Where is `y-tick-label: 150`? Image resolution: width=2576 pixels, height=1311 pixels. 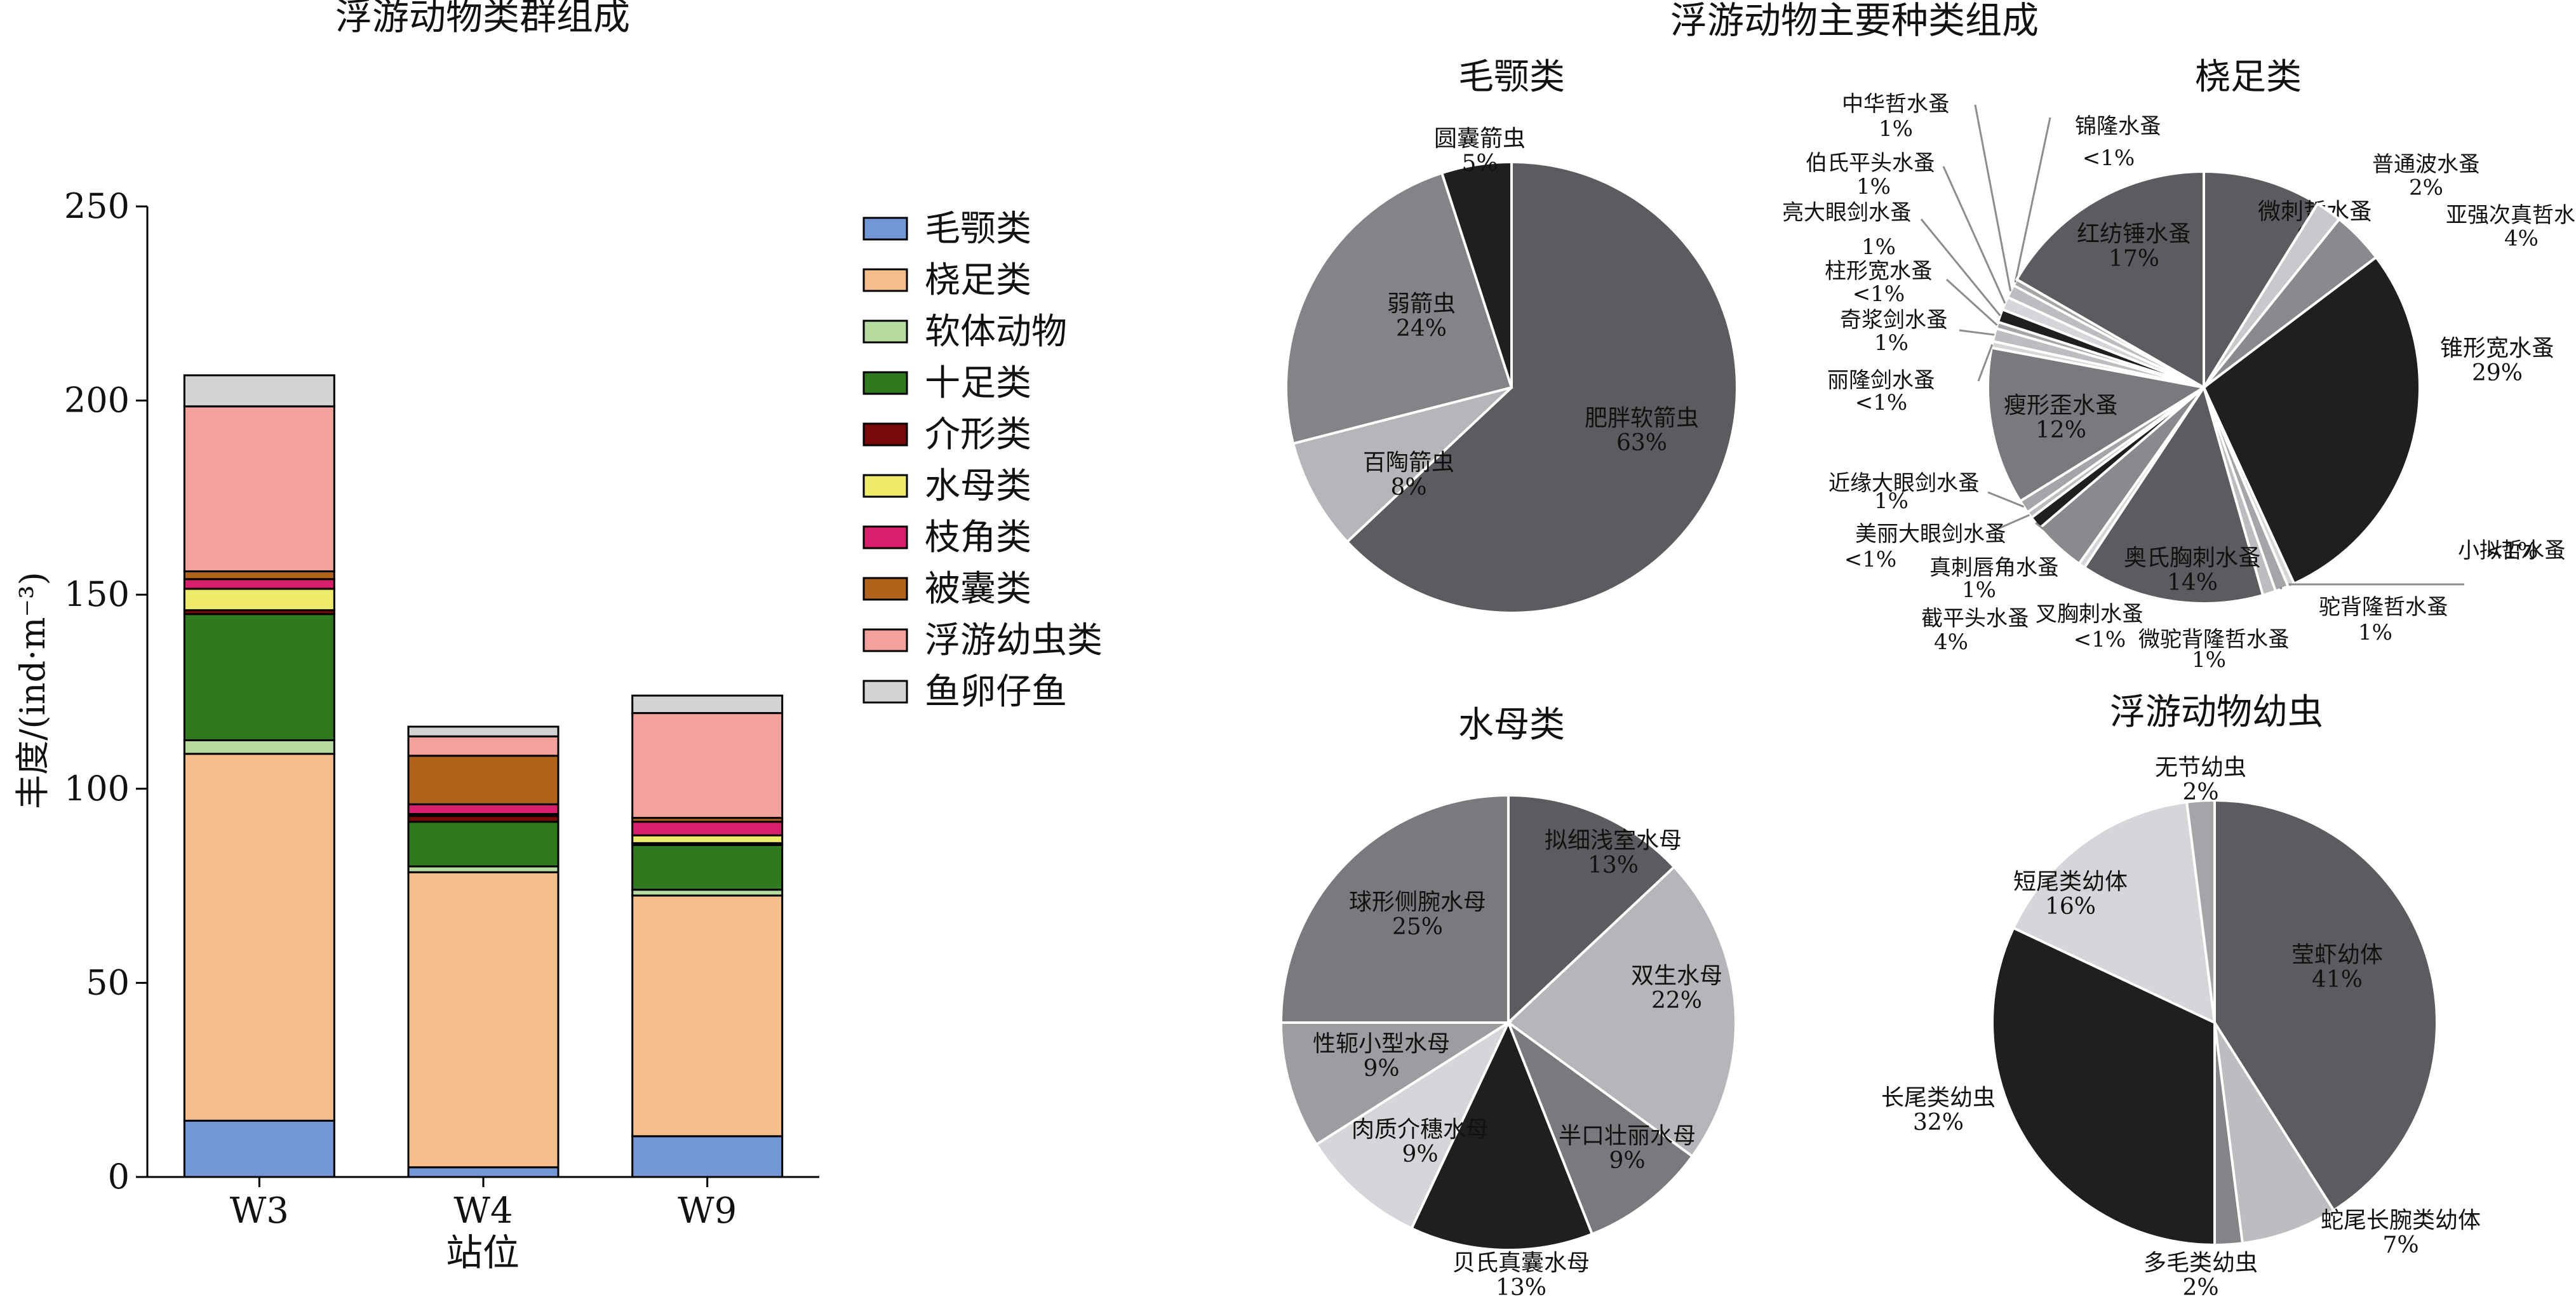 y-tick-label: 150 is located at coordinates (97, 594).